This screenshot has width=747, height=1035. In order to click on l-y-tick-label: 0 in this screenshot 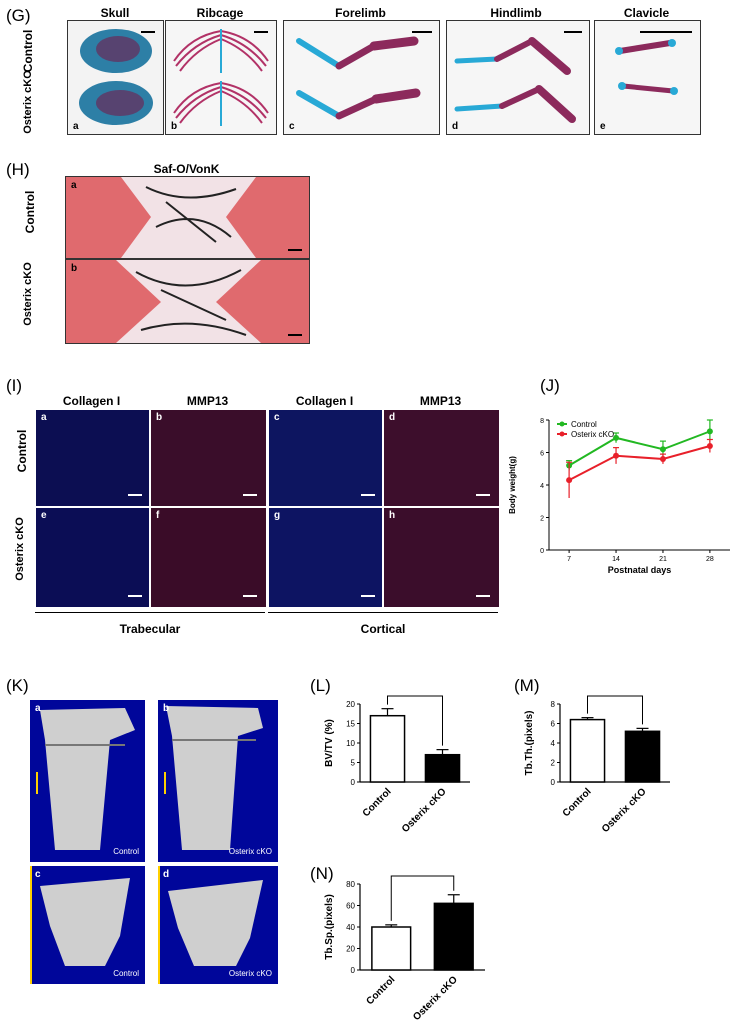, I will do `click(353, 782)`.